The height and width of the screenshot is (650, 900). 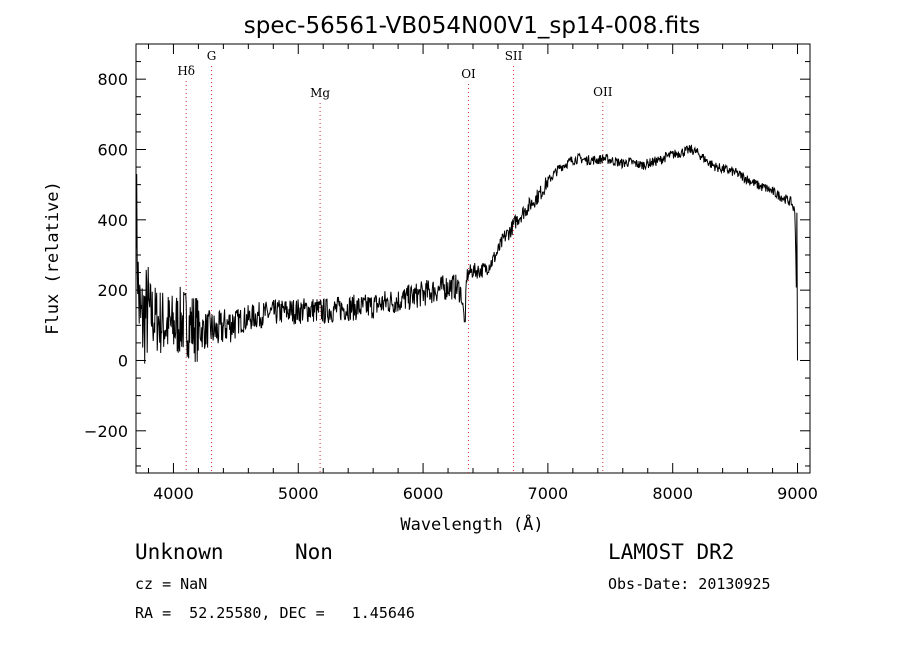 I want to click on x-tick-label: 6000, so click(x=423, y=493).